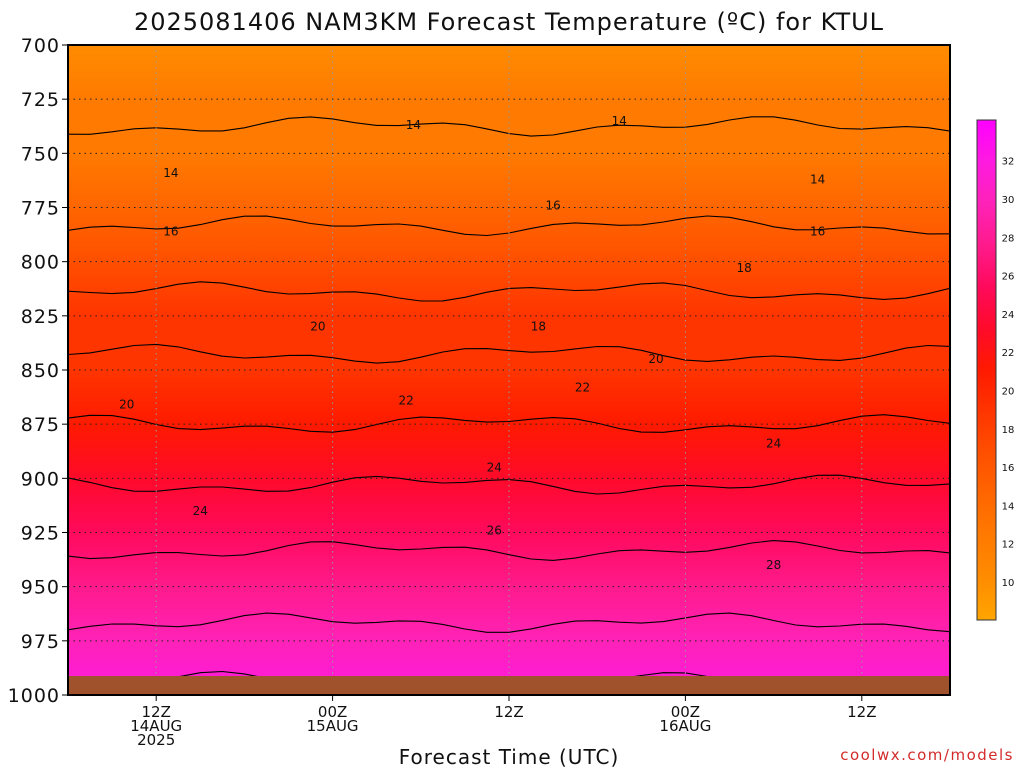 Image resolution: width=1024 pixels, height=768 pixels. What do you see at coordinates (40, 100) in the screenshot?
I see `y-tick-label: 725` at bounding box center [40, 100].